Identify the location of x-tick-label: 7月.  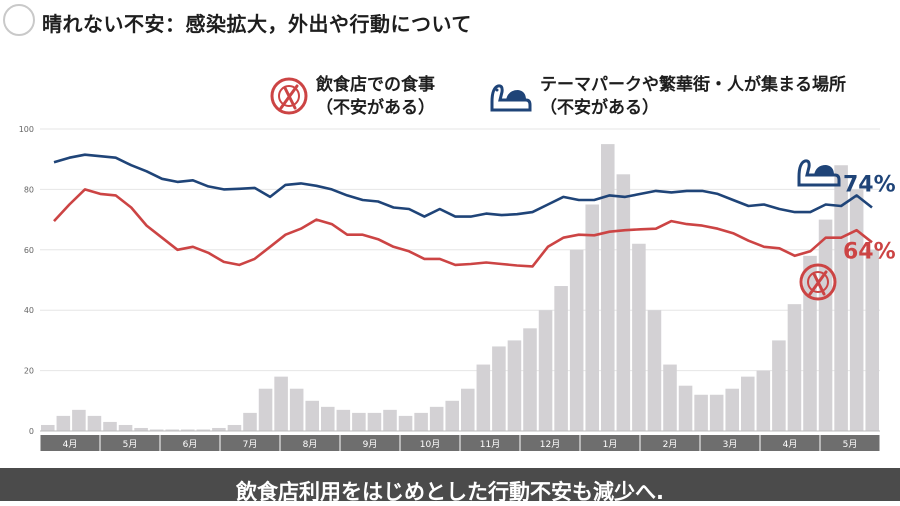
(250, 444).